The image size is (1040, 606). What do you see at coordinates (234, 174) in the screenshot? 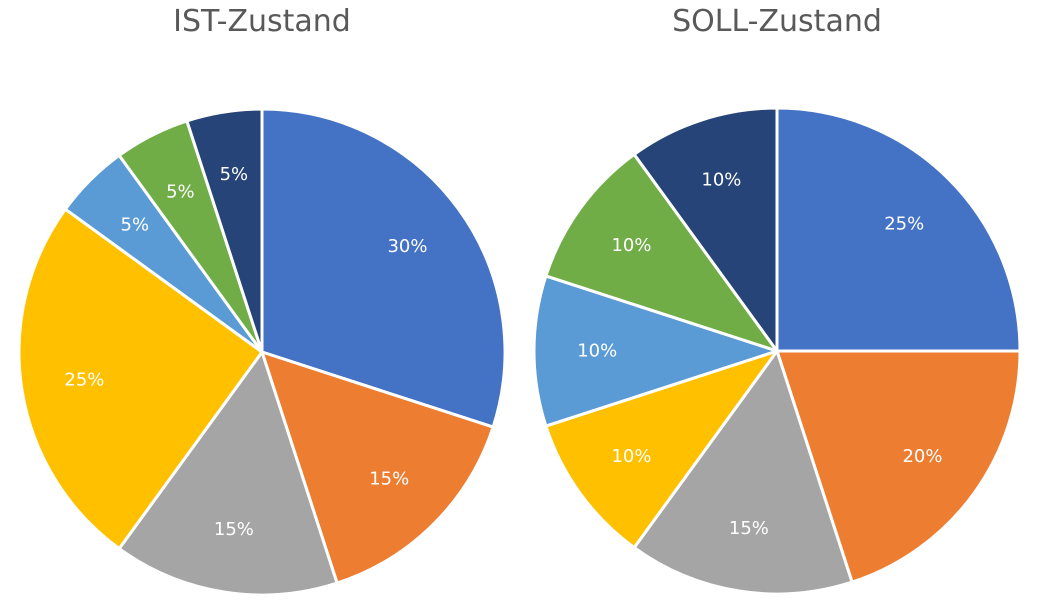
I see `slice-label-ist-7: 5%` at bounding box center [234, 174].